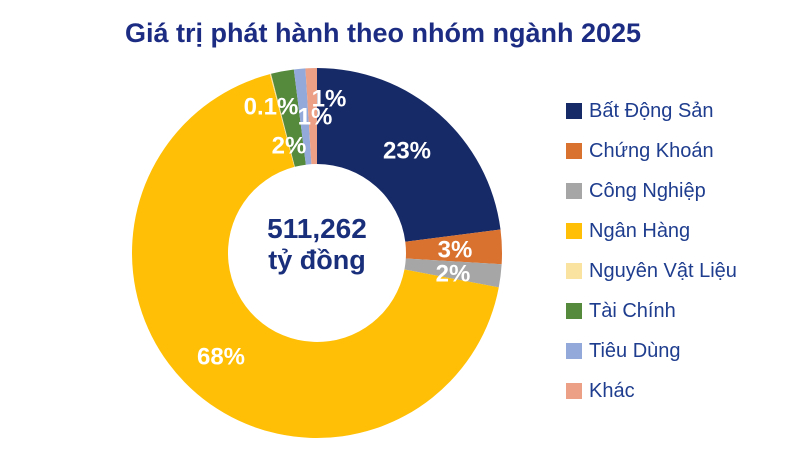  What do you see at coordinates (455, 250) in the screenshot?
I see `slice-label-chung-khoan: 3%` at bounding box center [455, 250].